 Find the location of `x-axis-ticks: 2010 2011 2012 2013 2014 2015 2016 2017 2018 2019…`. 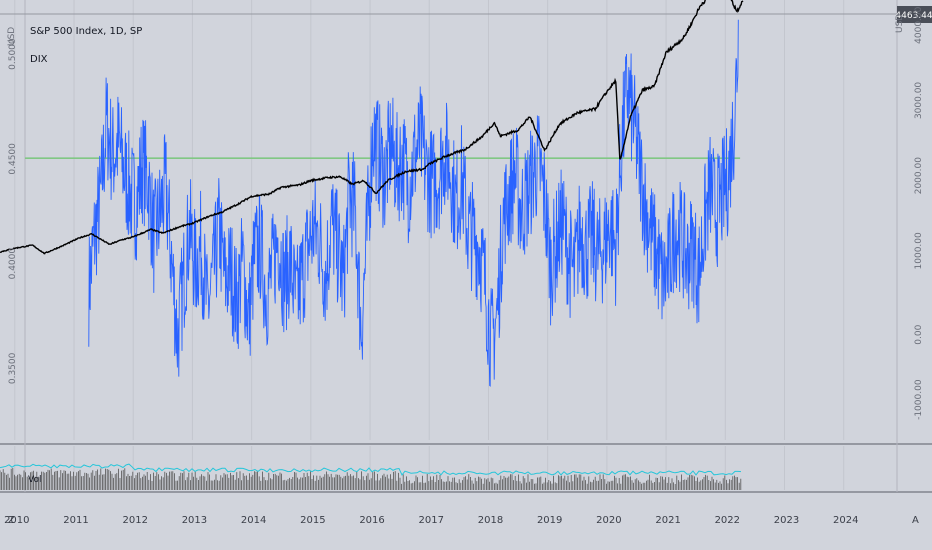

x-axis-ticks: 2010 2011 2012 2013 2014 2015 2016 2017 2018 2019… is located at coordinates (431, 520).